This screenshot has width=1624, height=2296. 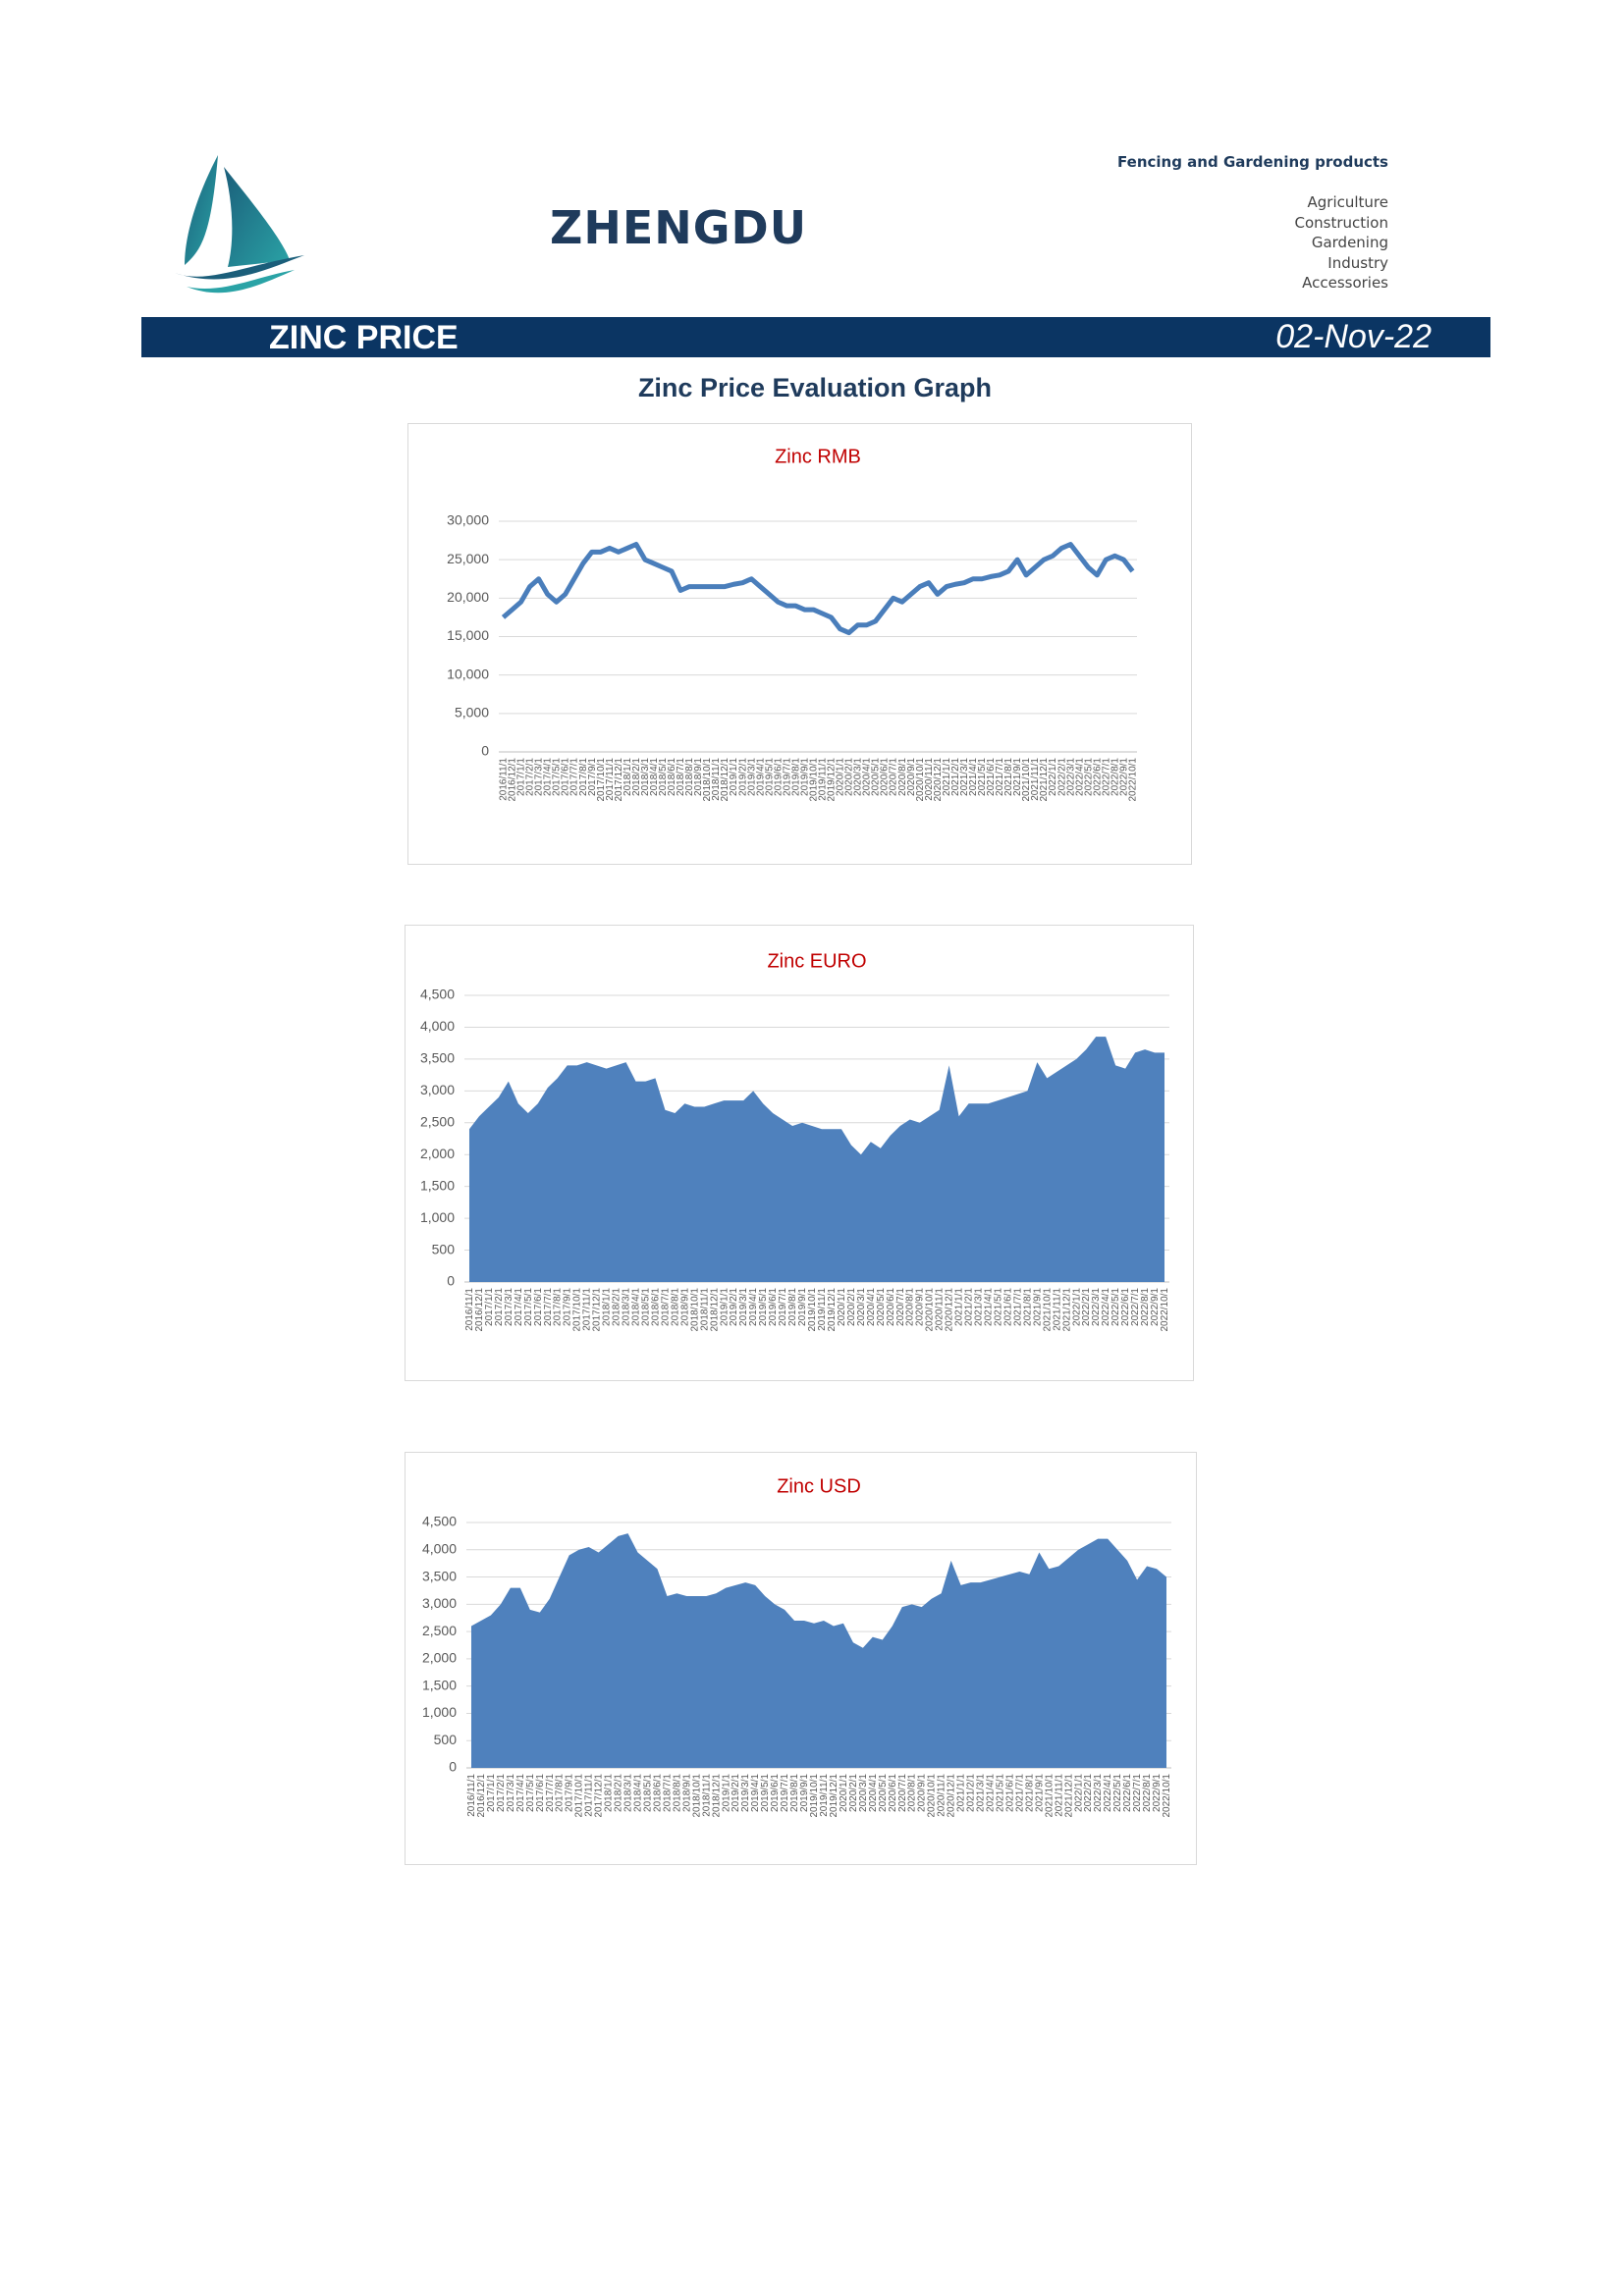 What do you see at coordinates (973, 777) in the screenshot?
I see `x-tick-label: 2021/4/1` at bounding box center [973, 777].